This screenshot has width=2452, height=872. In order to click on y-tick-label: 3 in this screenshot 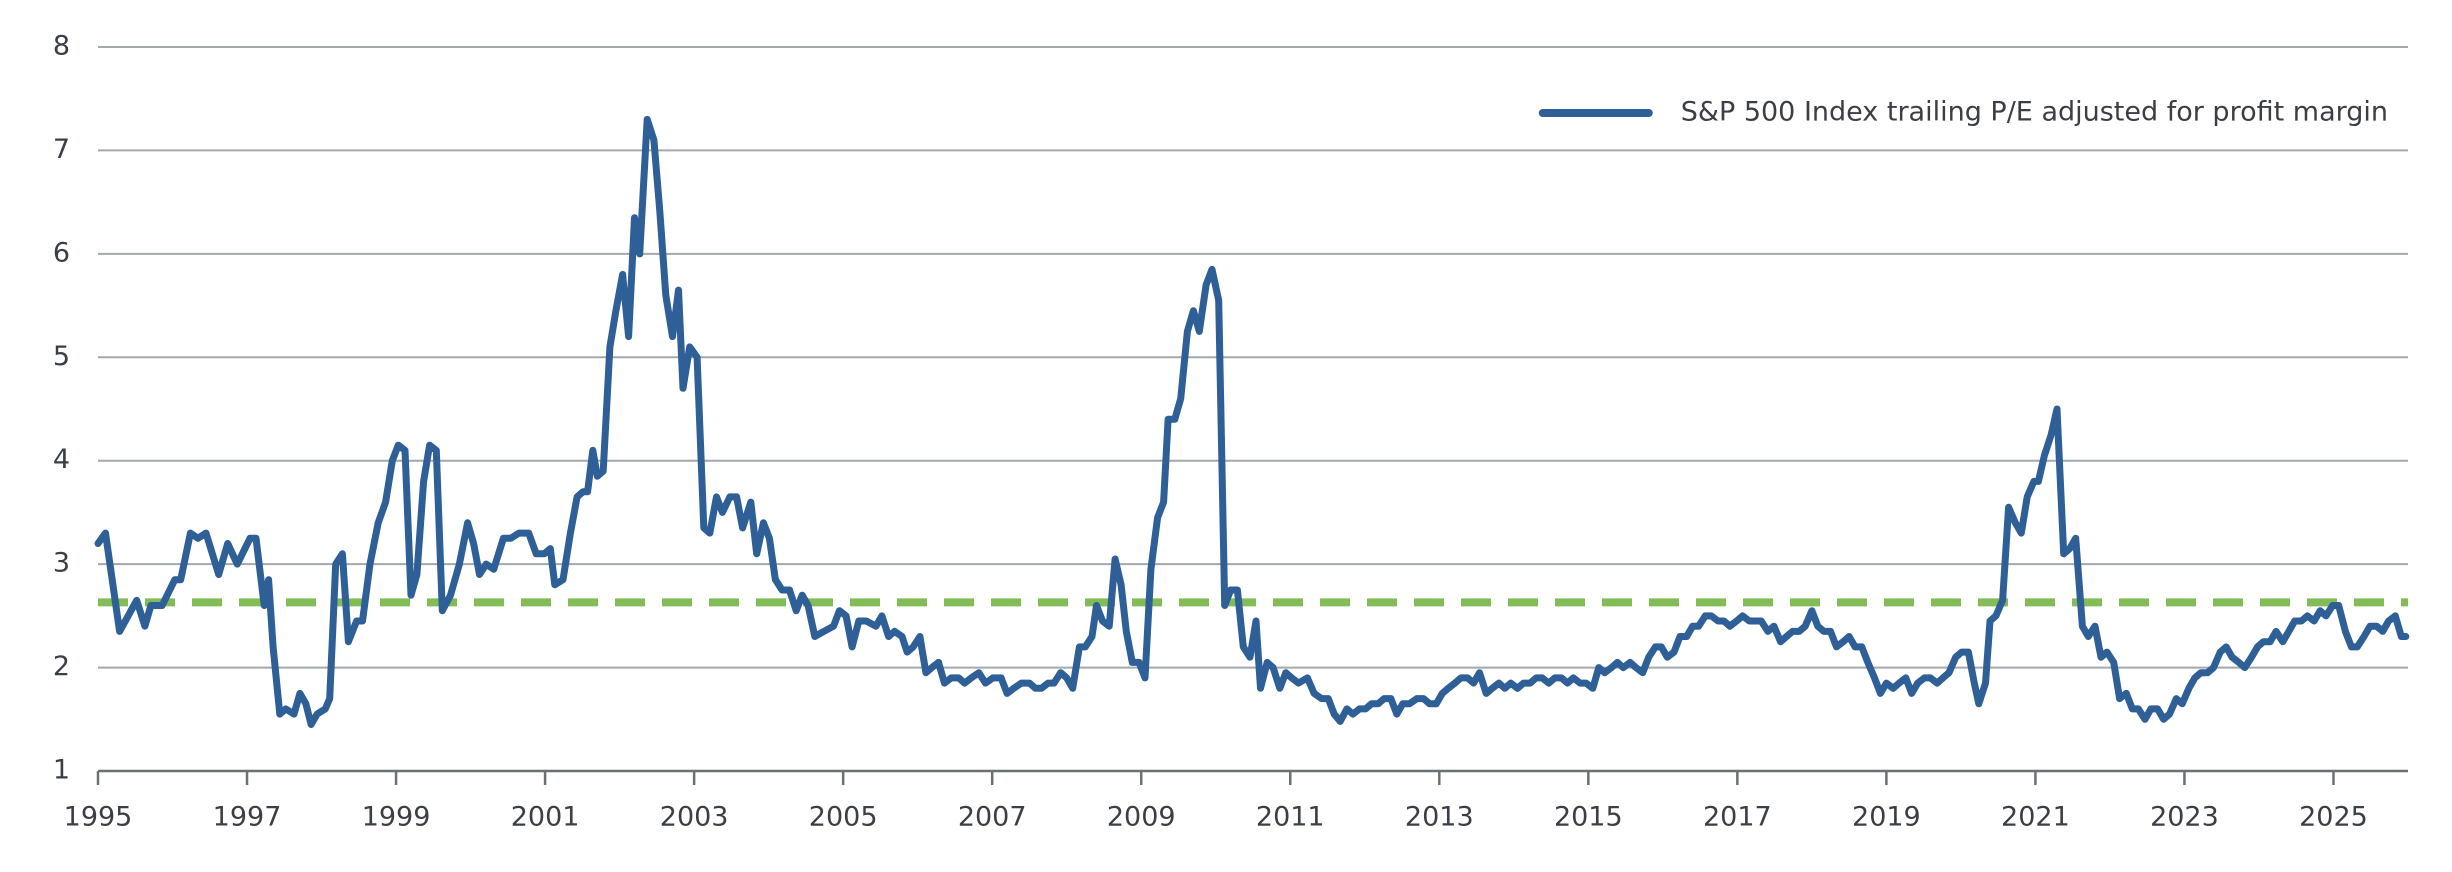, I will do `click(61, 563)`.